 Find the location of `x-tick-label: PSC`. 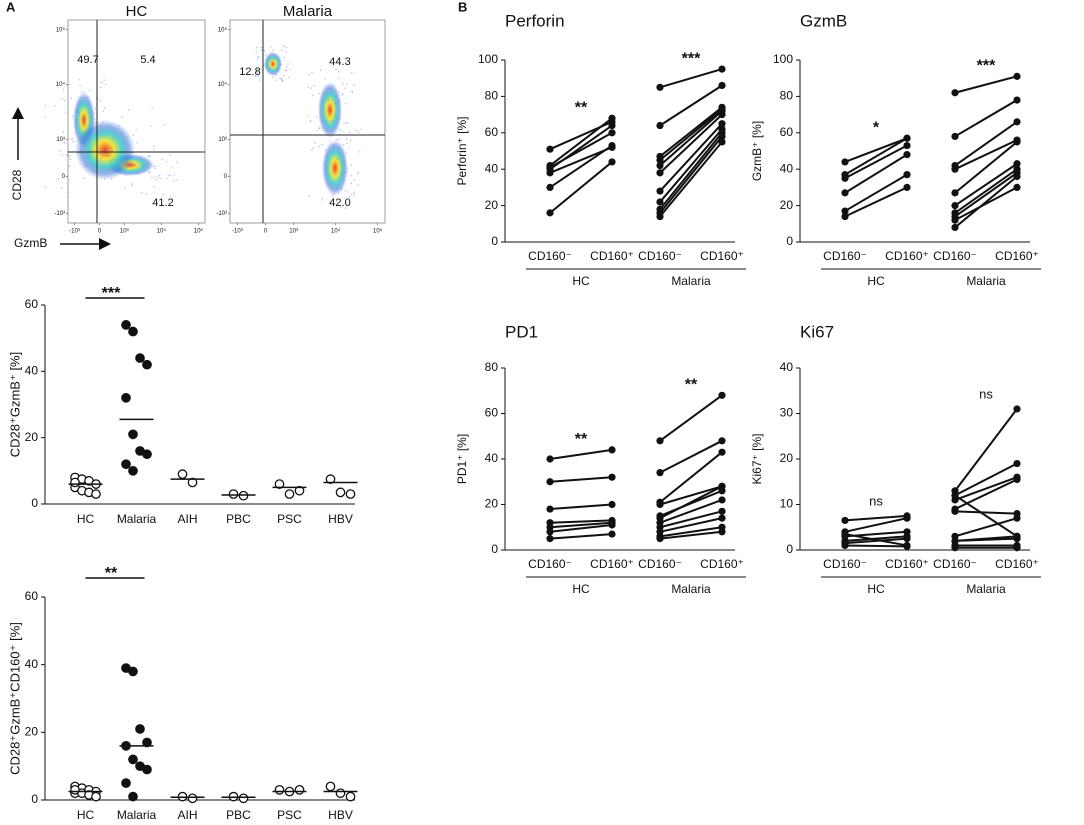

x-tick-label: PSC is located at coordinates (289, 519).